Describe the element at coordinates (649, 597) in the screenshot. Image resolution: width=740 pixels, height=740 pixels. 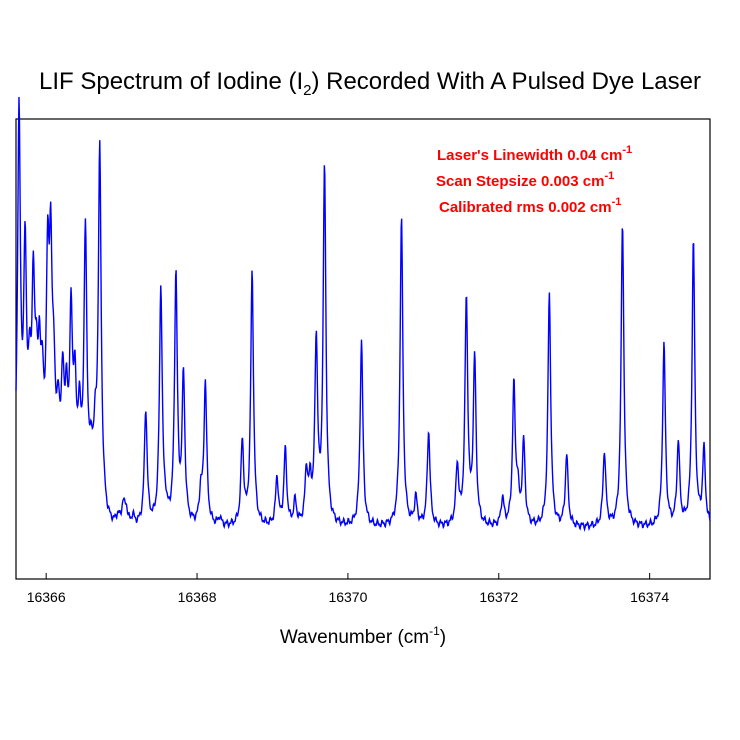
I see `x-tick-label: 16374` at that location.